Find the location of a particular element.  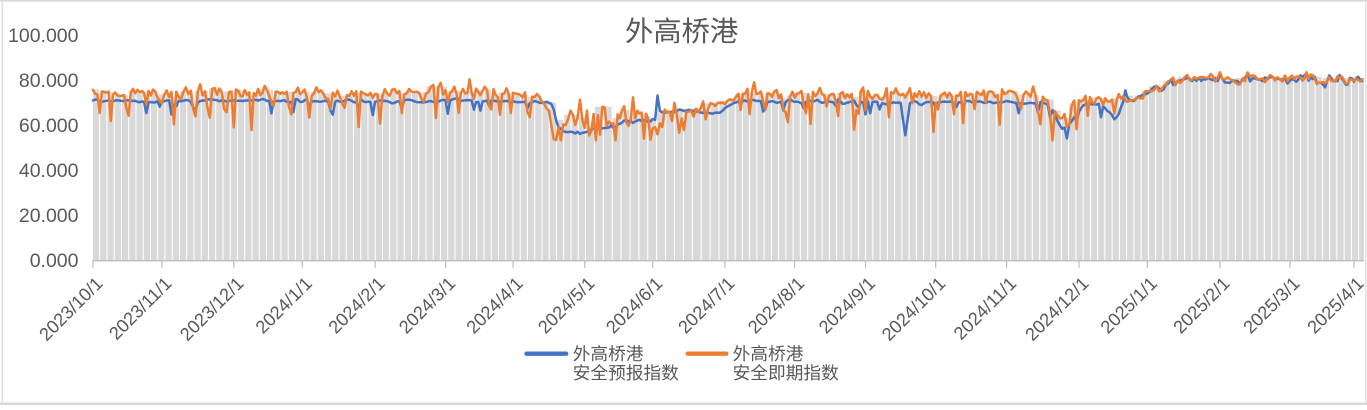

svg-text: 20.000 is located at coordinates (49, 216).